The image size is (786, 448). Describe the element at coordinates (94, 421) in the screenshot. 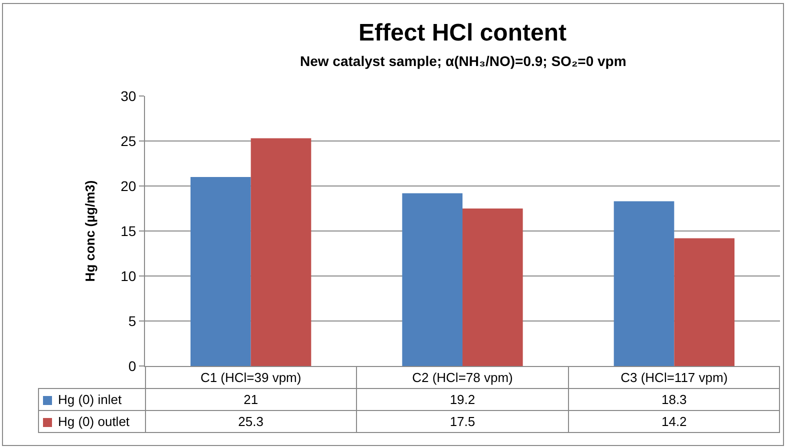

I see `legend-label: Hg (0) outlet` at that location.